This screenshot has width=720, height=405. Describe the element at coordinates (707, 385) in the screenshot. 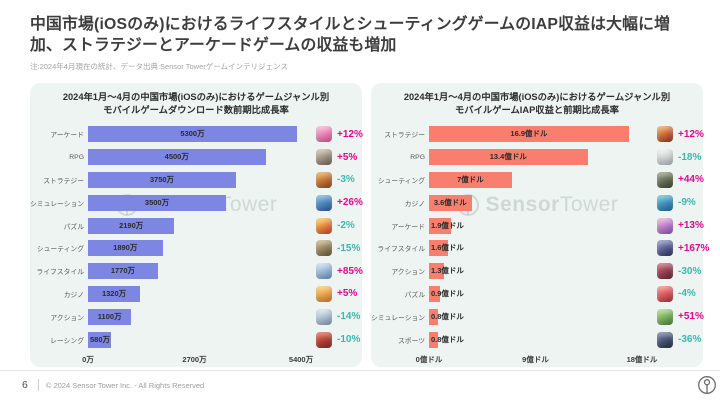

I see `sensor-tower-logo-icon` at that location.